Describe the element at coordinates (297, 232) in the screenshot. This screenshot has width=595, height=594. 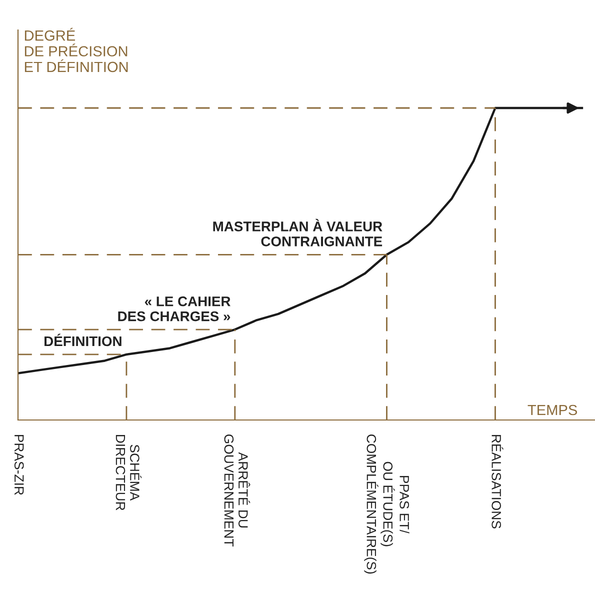
I see `annotation: MASTERPLAN À VALEUR CONTRAIGNANTE` at that location.